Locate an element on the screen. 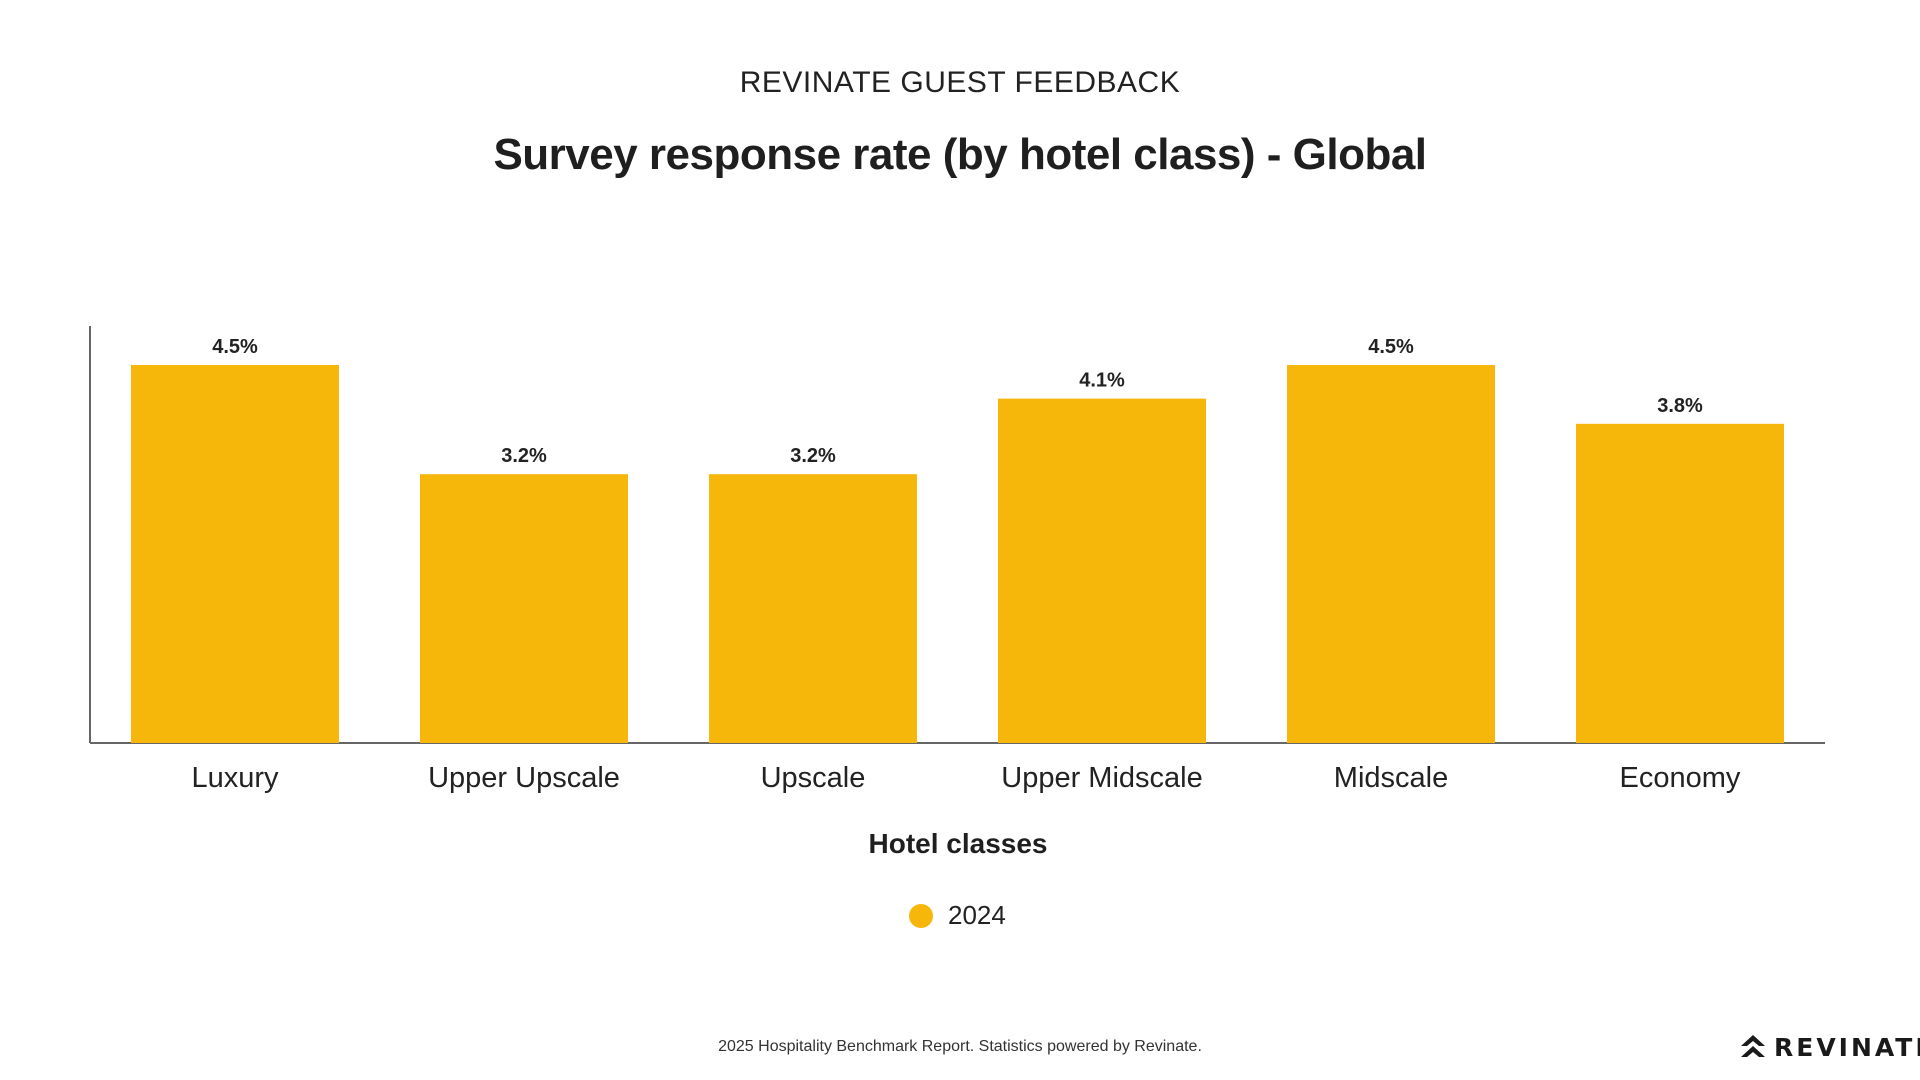 The image size is (1920, 1080). bar-upper-upscale is located at coordinates (524, 608).